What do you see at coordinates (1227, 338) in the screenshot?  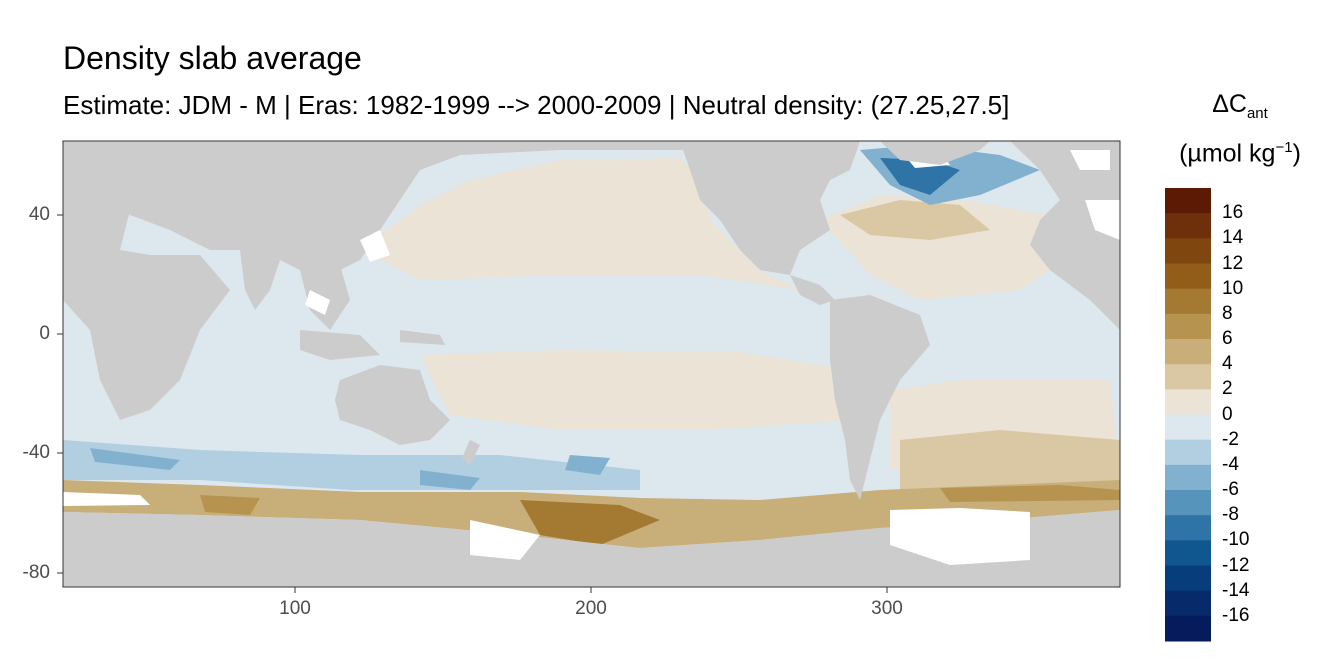 I see `legend-label: 6` at bounding box center [1227, 338].